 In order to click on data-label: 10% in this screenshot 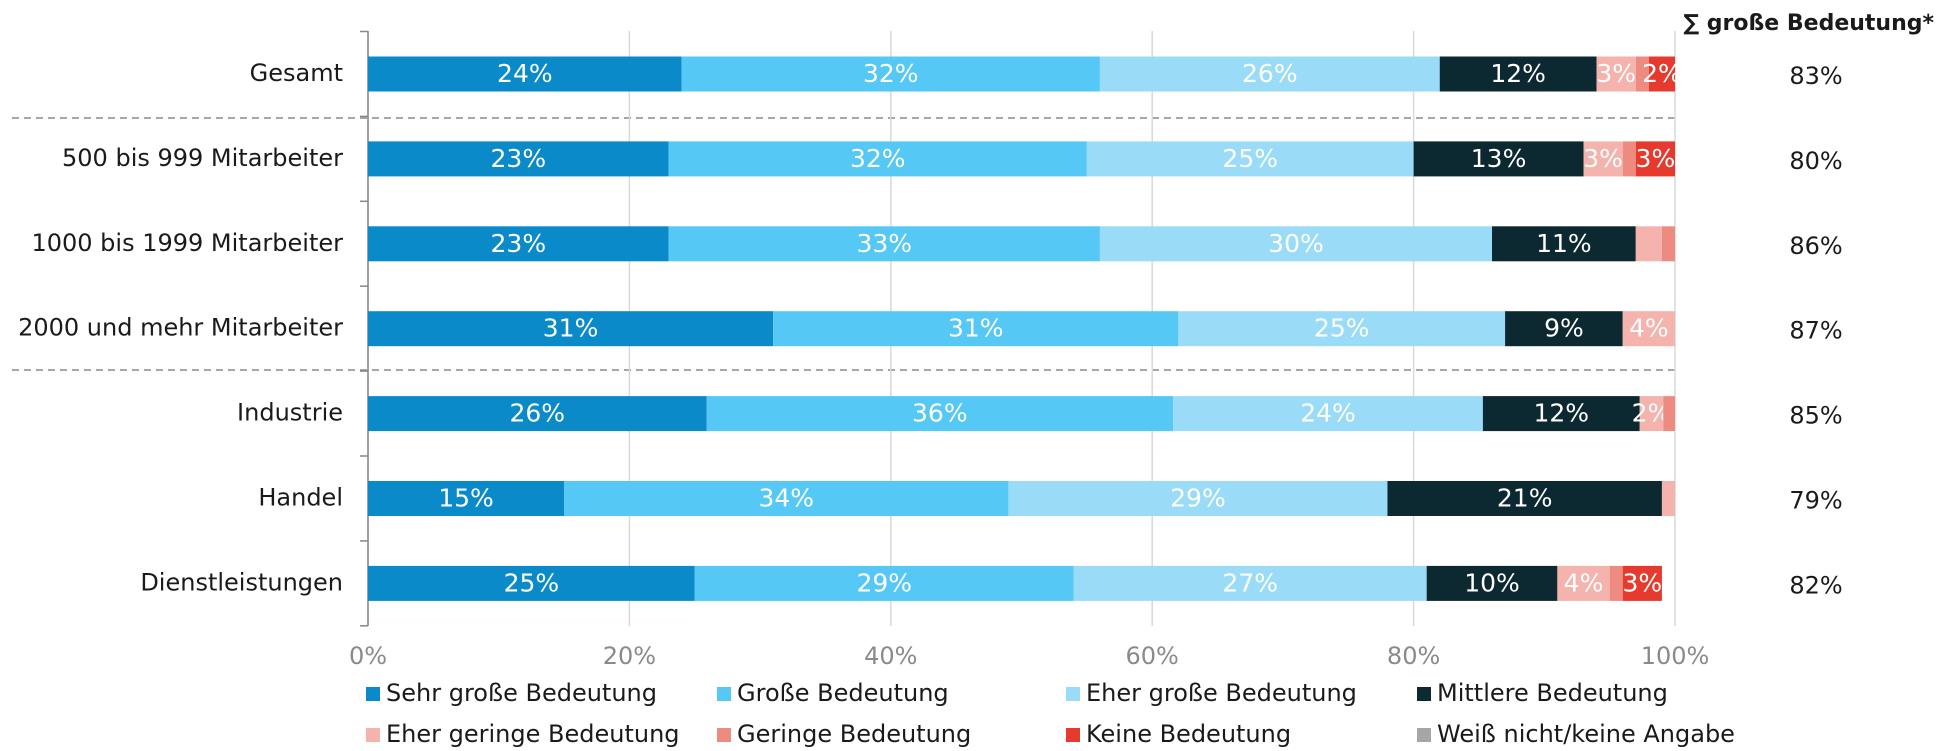, I will do `click(1492, 582)`.